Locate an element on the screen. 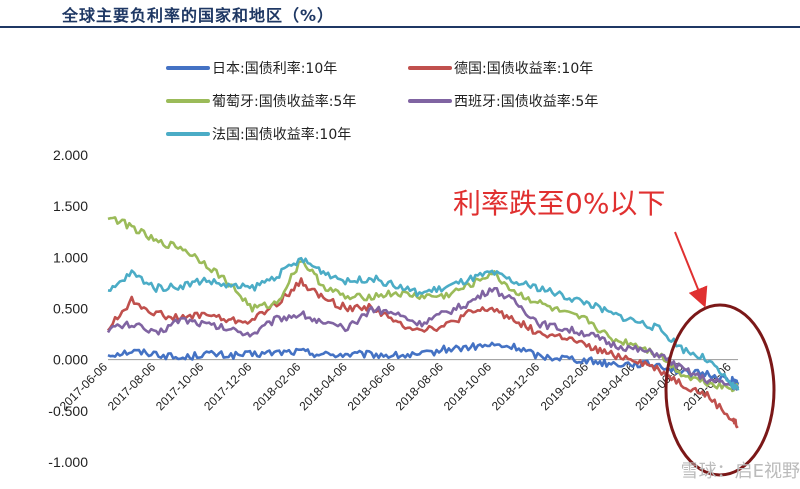 Image resolution: width=800 pixels, height=489 pixels. watermark: 雪球：启E视野 is located at coordinates (740, 471).